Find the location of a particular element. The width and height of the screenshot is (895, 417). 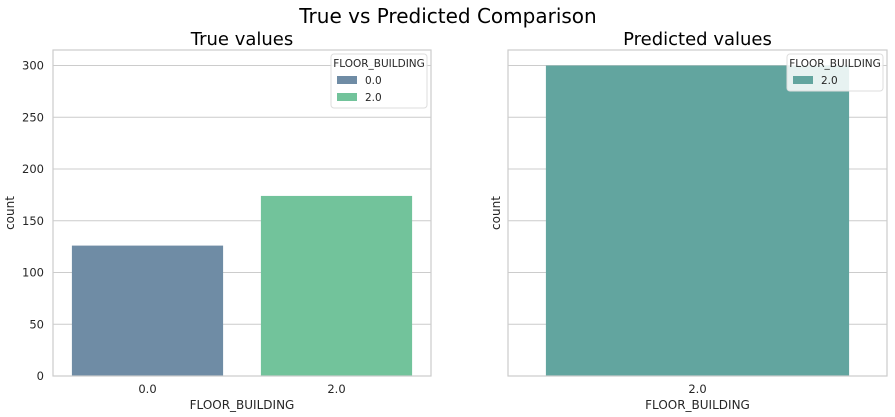

legend: FLOOR_BUILDING 2.0 is located at coordinates (835, 72).